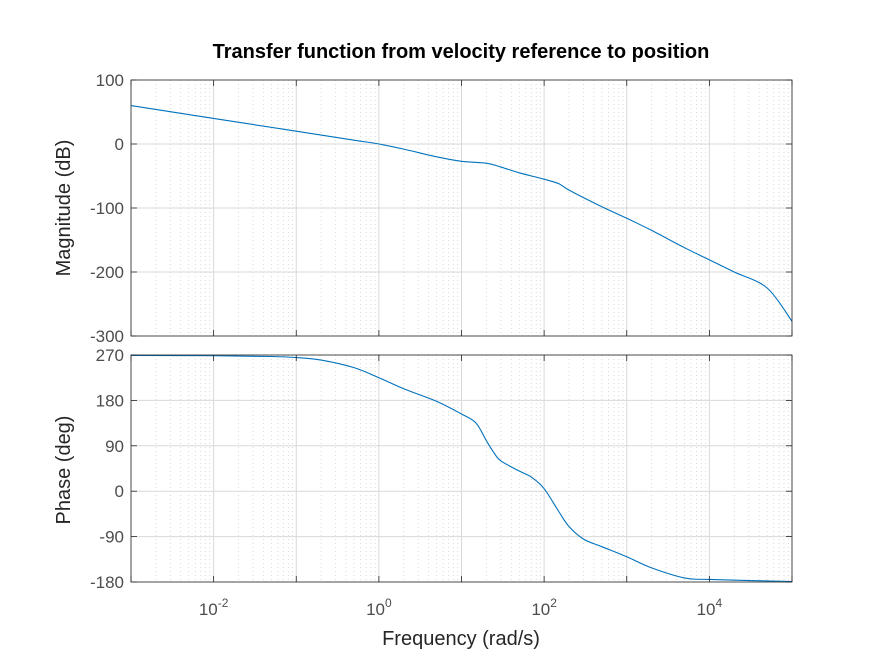 This screenshot has width=875, height=656. What do you see at coordinates (379, 607) in the screenshot?
I see `x-tick-label: 10⁰` at bounding box center [379, 607].